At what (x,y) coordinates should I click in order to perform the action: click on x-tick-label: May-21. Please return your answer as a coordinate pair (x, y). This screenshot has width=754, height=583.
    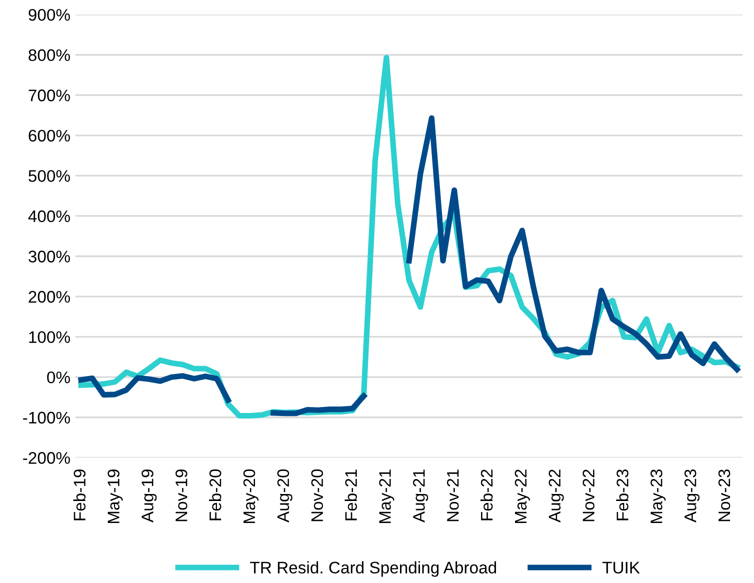
    Looking at the image, I should click on (386, 496).